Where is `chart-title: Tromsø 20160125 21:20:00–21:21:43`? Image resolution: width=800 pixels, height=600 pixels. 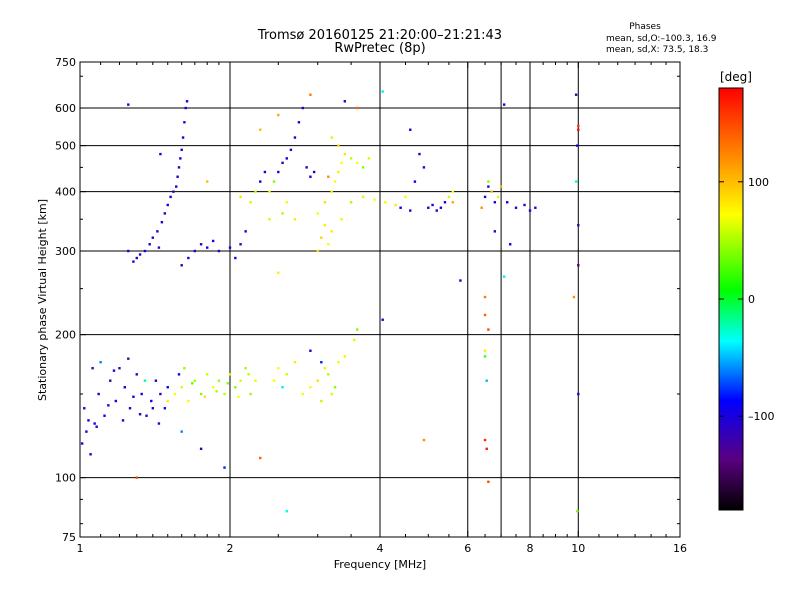
chart-title: Tromsø 20160125 21:20:00–21:21:43 is located at coordinates (380, 35).